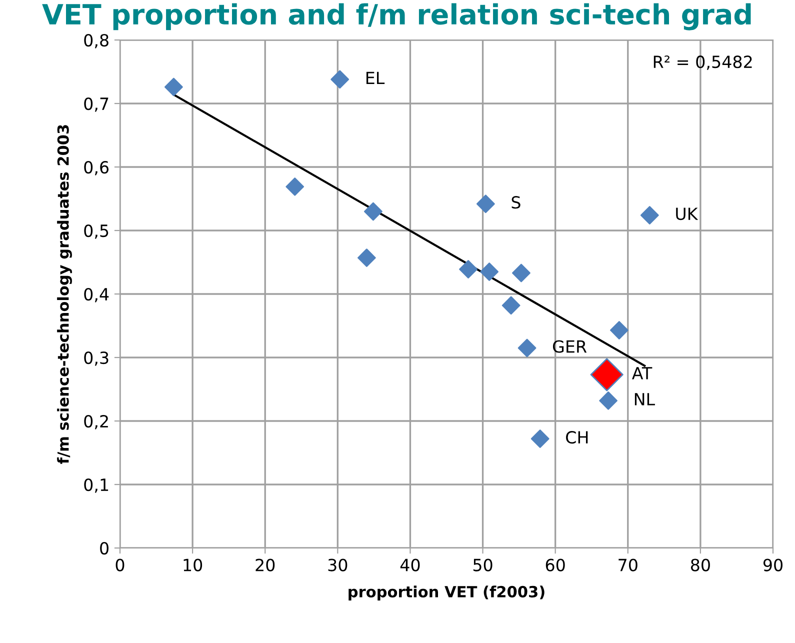 The height and width of the screenshot is (643, 795). What do you see at coordinates (375, 78) in the screenshot?
I see `annotation: EL` at bounding box center [375, 78].